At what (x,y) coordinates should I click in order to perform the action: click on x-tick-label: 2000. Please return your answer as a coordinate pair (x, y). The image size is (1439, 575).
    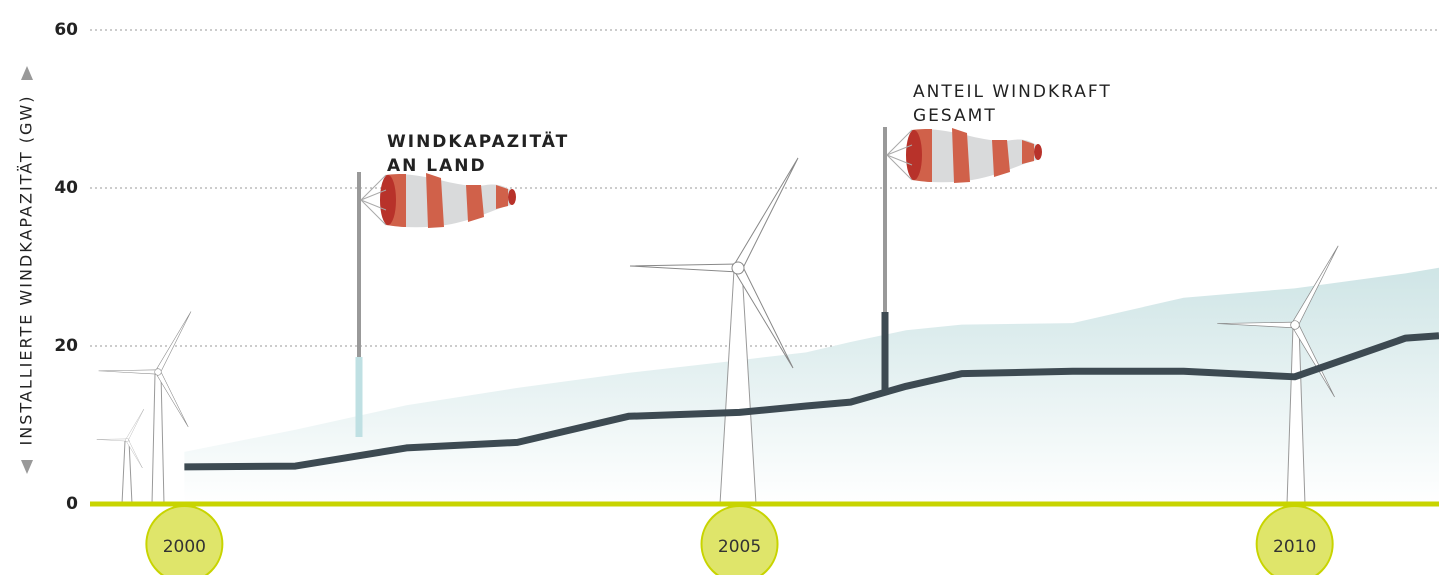
    Looking at the image, I should click on (184, 547).